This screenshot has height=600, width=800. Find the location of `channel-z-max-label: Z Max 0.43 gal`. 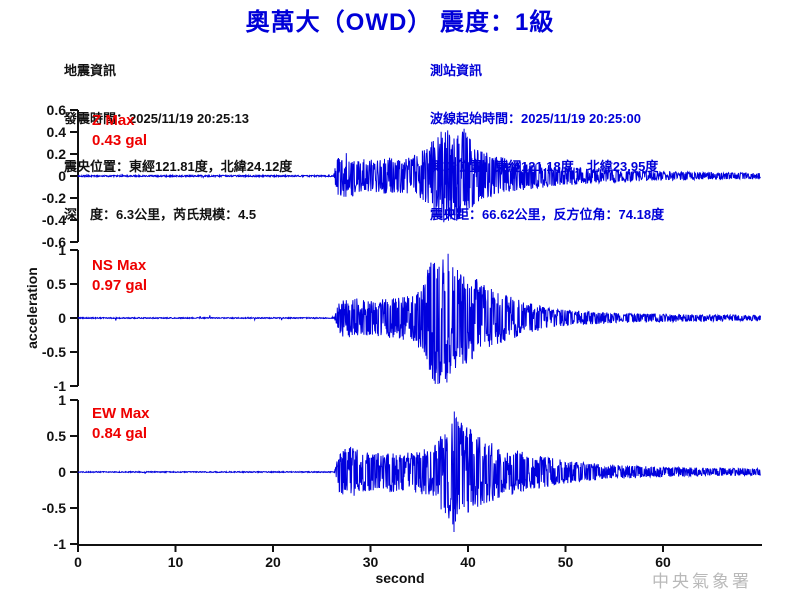

channel-z-max-label: Z Max 0.43 gal is located at coordinates (119, 131).